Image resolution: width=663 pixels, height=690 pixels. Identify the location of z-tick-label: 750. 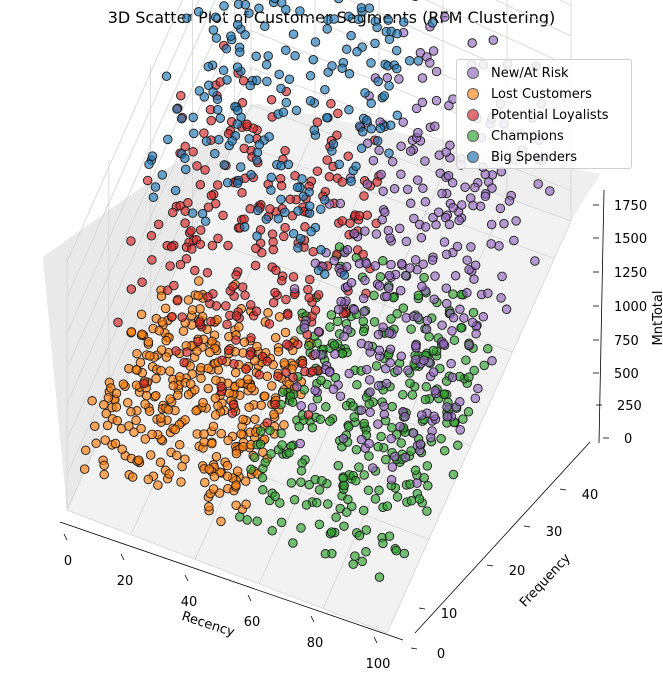
(626, 341).